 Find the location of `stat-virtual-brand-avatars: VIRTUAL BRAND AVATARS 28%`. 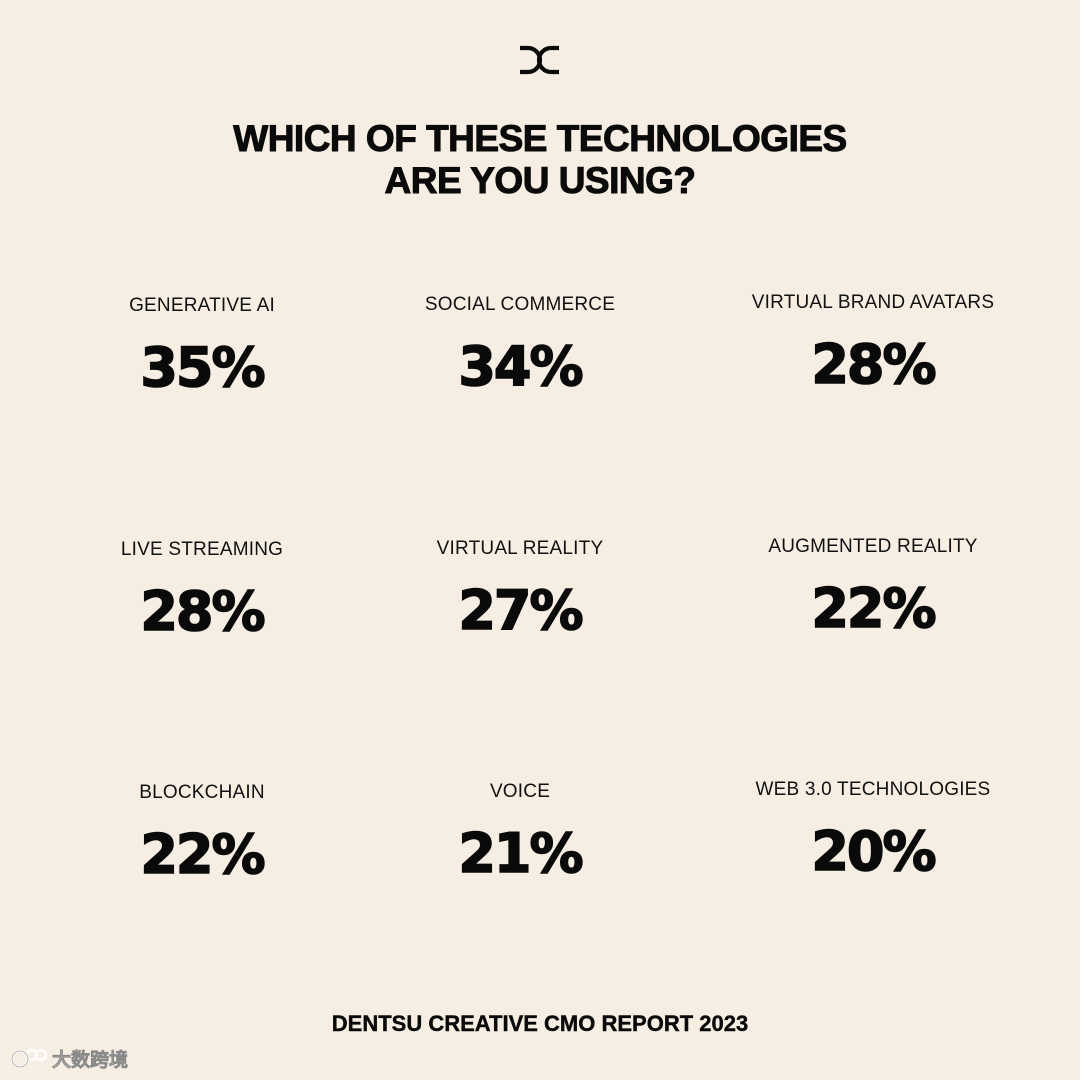

stat-virtual-brand-avatars: VIRTUAL BRAND AVATARS 28% is located at coordinates (873, 343).